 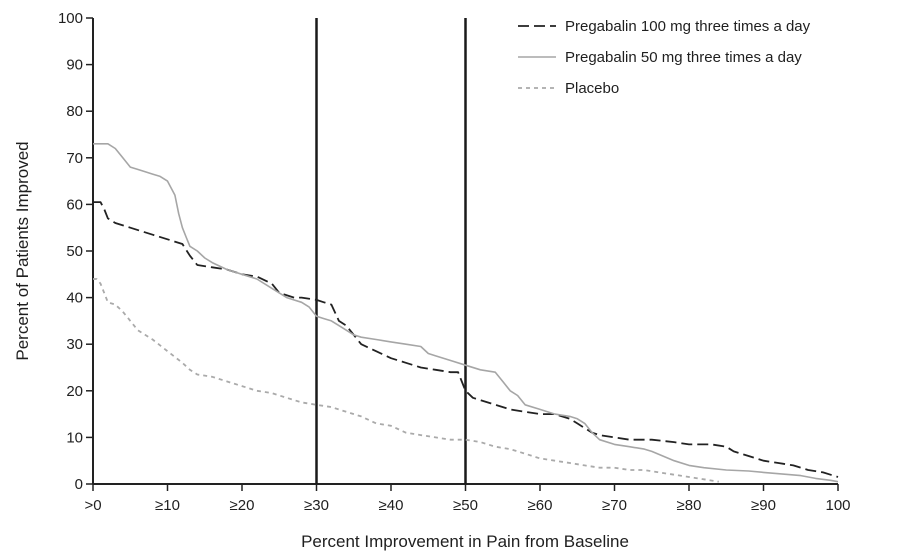 What do you see at coordinates (540, 505) in the screenshot?
I see `x-tick-label: ≥60` at bounding box center [540, 505].